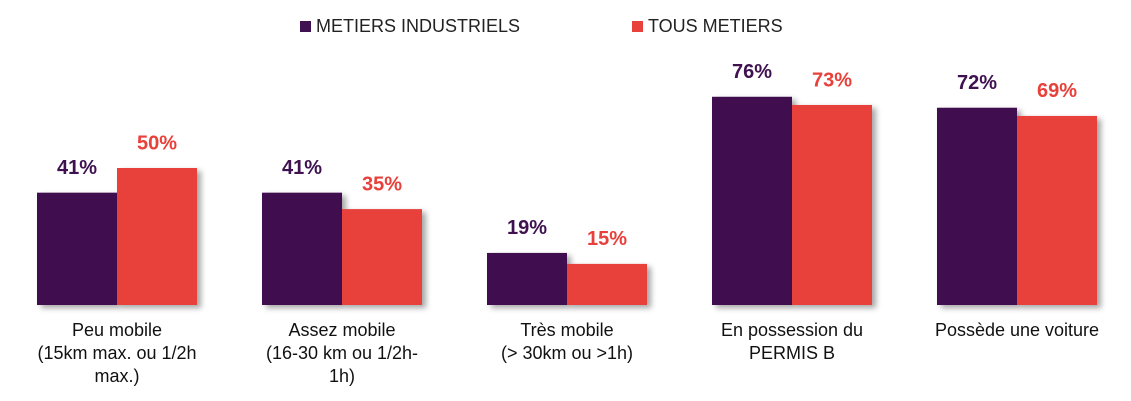 This screenshot has height=401, width=1131. What do you see at coordinates (792, 353) in the screenshot?
I see `x-tick-label: PERMIS B` at bounding box center [792, 353].